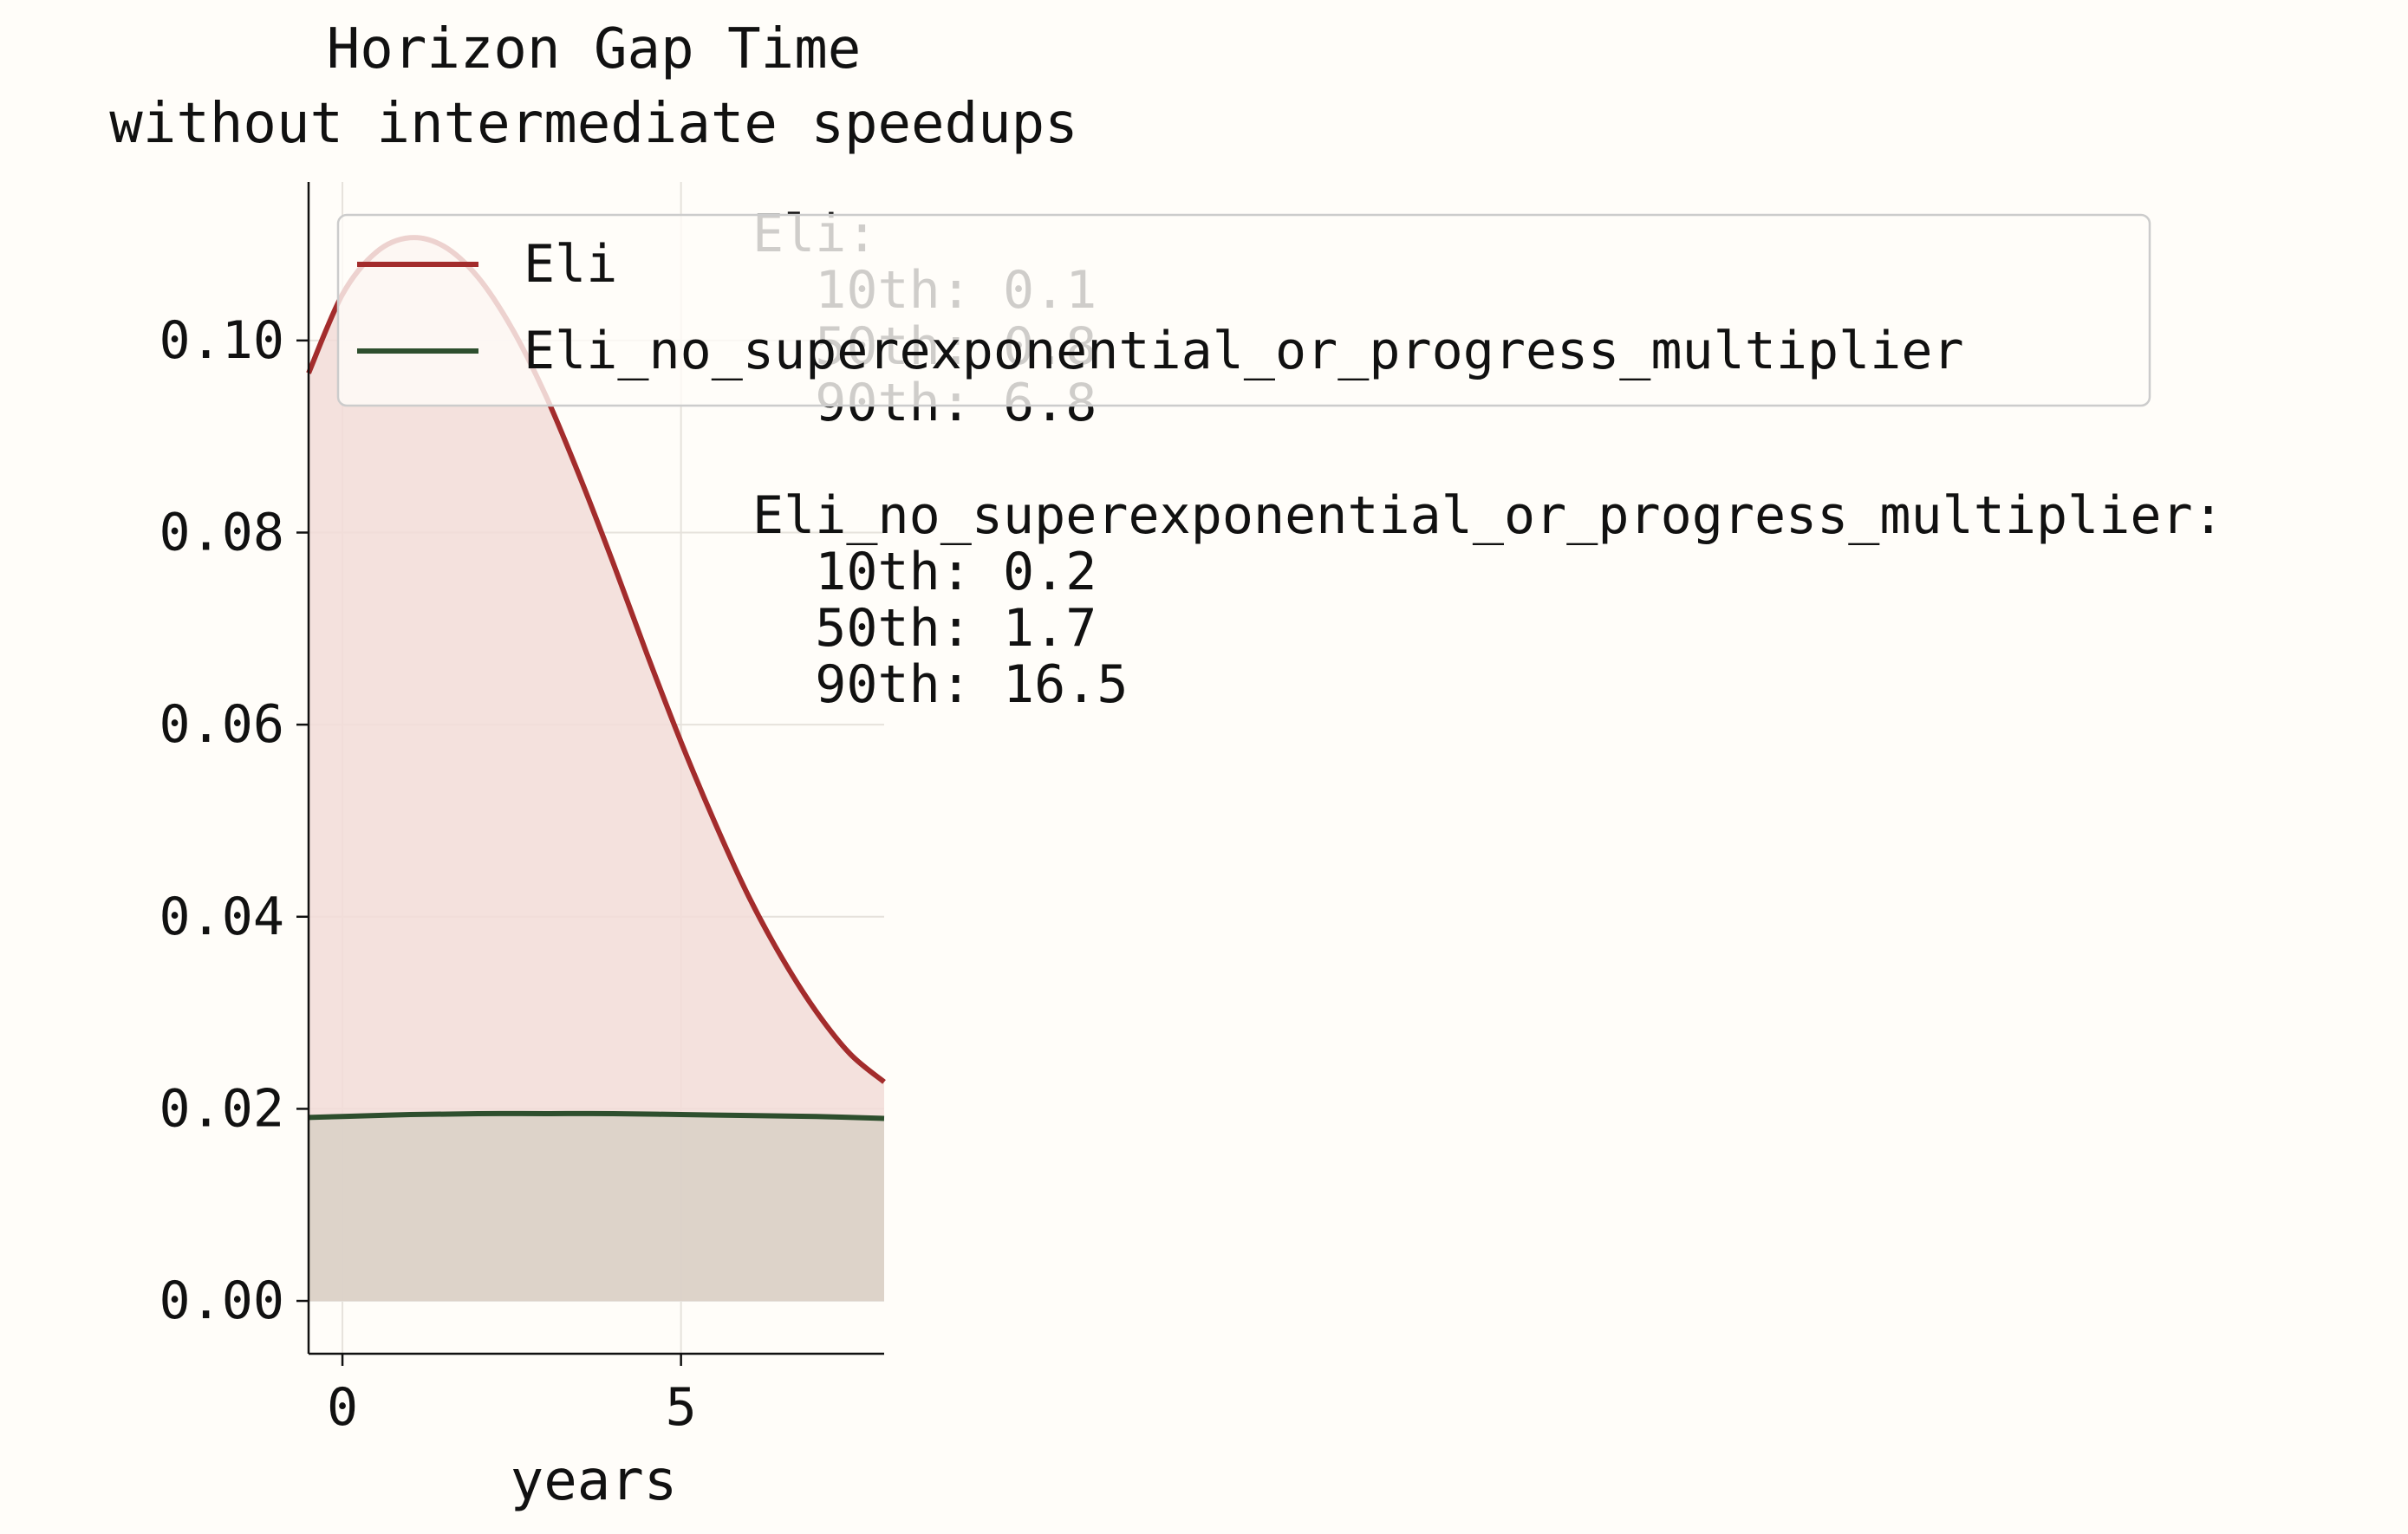 The image size is (2408, 1534). What do you see at coordinates (924, 572) in the screenshot?
I see `annotation-line: 10th: 0.2` at bounding box center [924, 572].